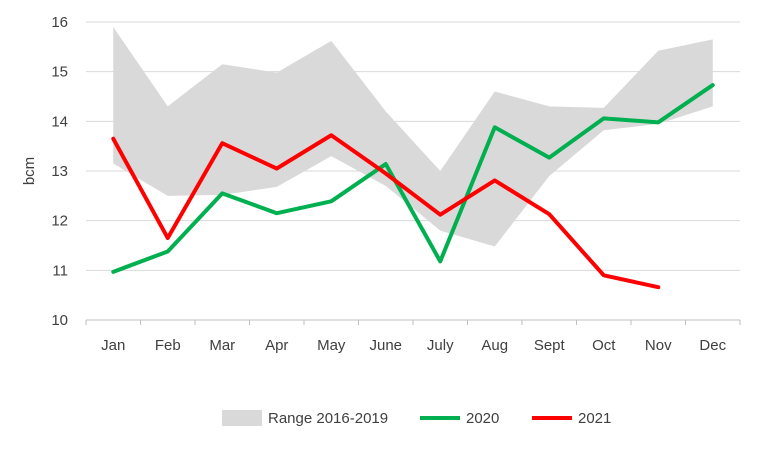 This screenshot has width=764, height=449. What do you see at coordinates (60, 270) in the screenshot?
I see `y-tick-label: 11` at bounding box center [60, 270].